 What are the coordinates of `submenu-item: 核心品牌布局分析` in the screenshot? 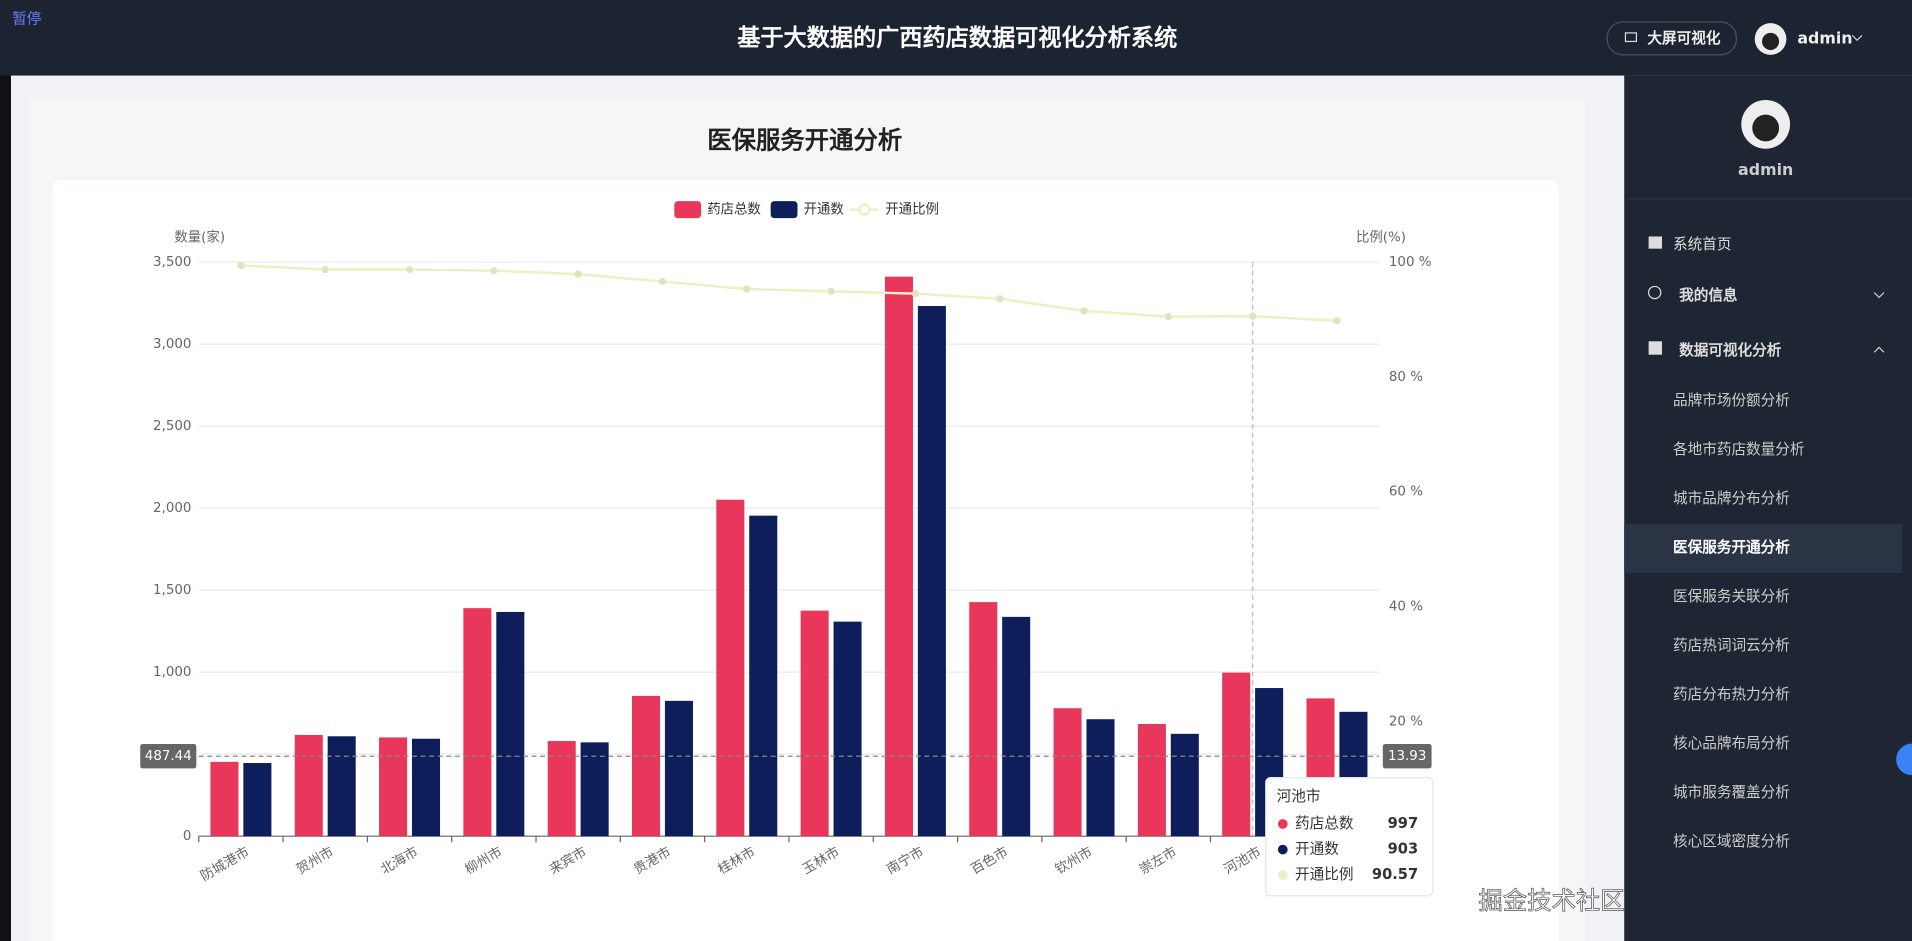 It's located at (1731, 743).